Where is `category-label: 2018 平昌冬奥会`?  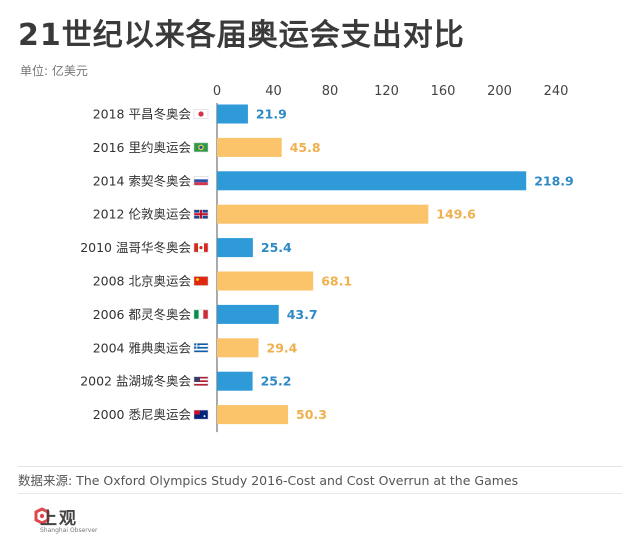
category-label: 2018 平昌冬奥会 is located at coordinates (142, 114).